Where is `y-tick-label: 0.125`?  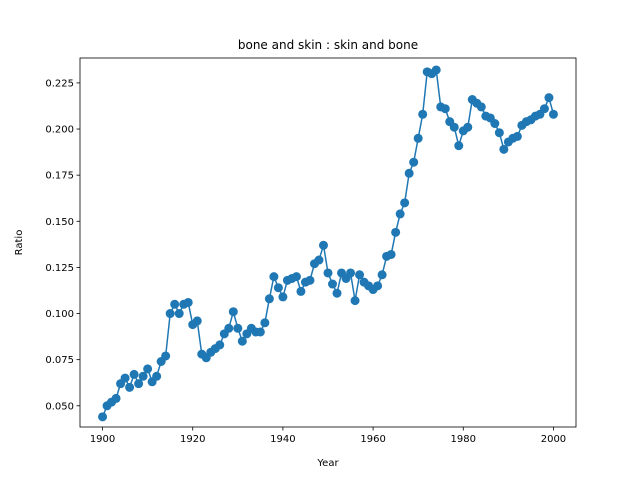 y-tick-label: 0.125 is located at coordinates (59, 268).